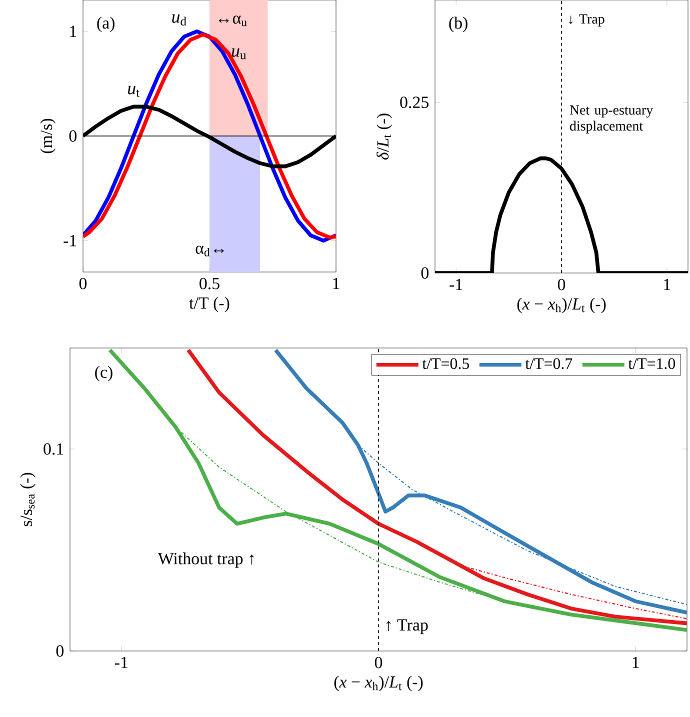  What do you see at coordinates (28, 499) in the screenshot?
I see `y-axis-title: s/s$_{sea}$ (-)` at bounding box center [28, 499].